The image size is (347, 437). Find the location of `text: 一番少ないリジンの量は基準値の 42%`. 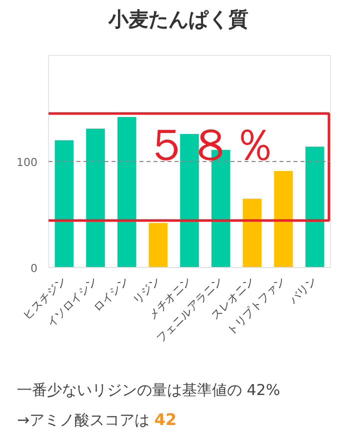

text: 一番少ないリジンの量は基準値の 42% is located at coordinates (149, 390).